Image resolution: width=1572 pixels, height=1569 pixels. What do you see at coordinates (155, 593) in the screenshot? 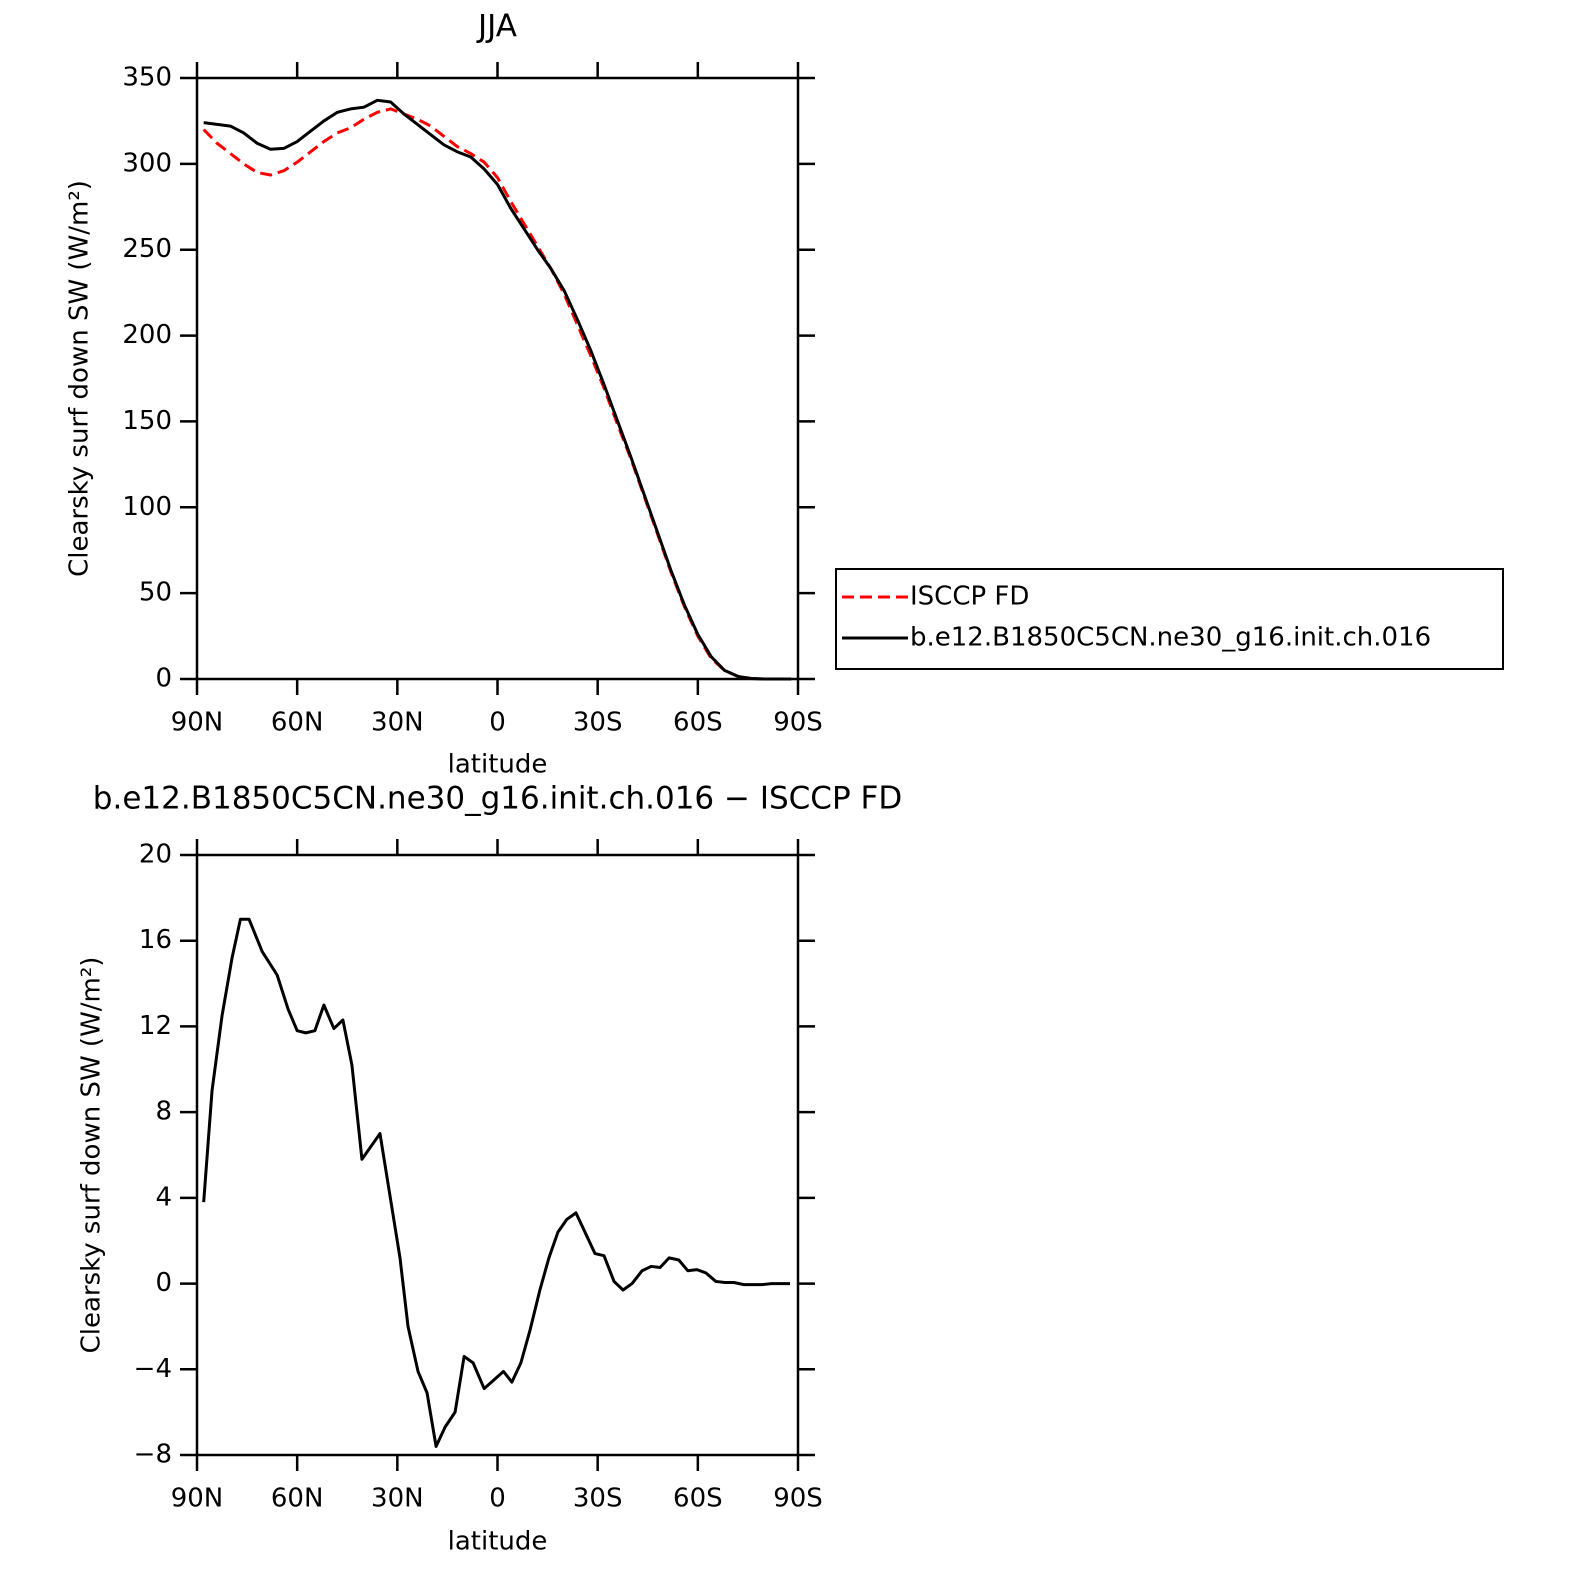
I see `y-tick-label: 50` at bounding box center [155, 593].